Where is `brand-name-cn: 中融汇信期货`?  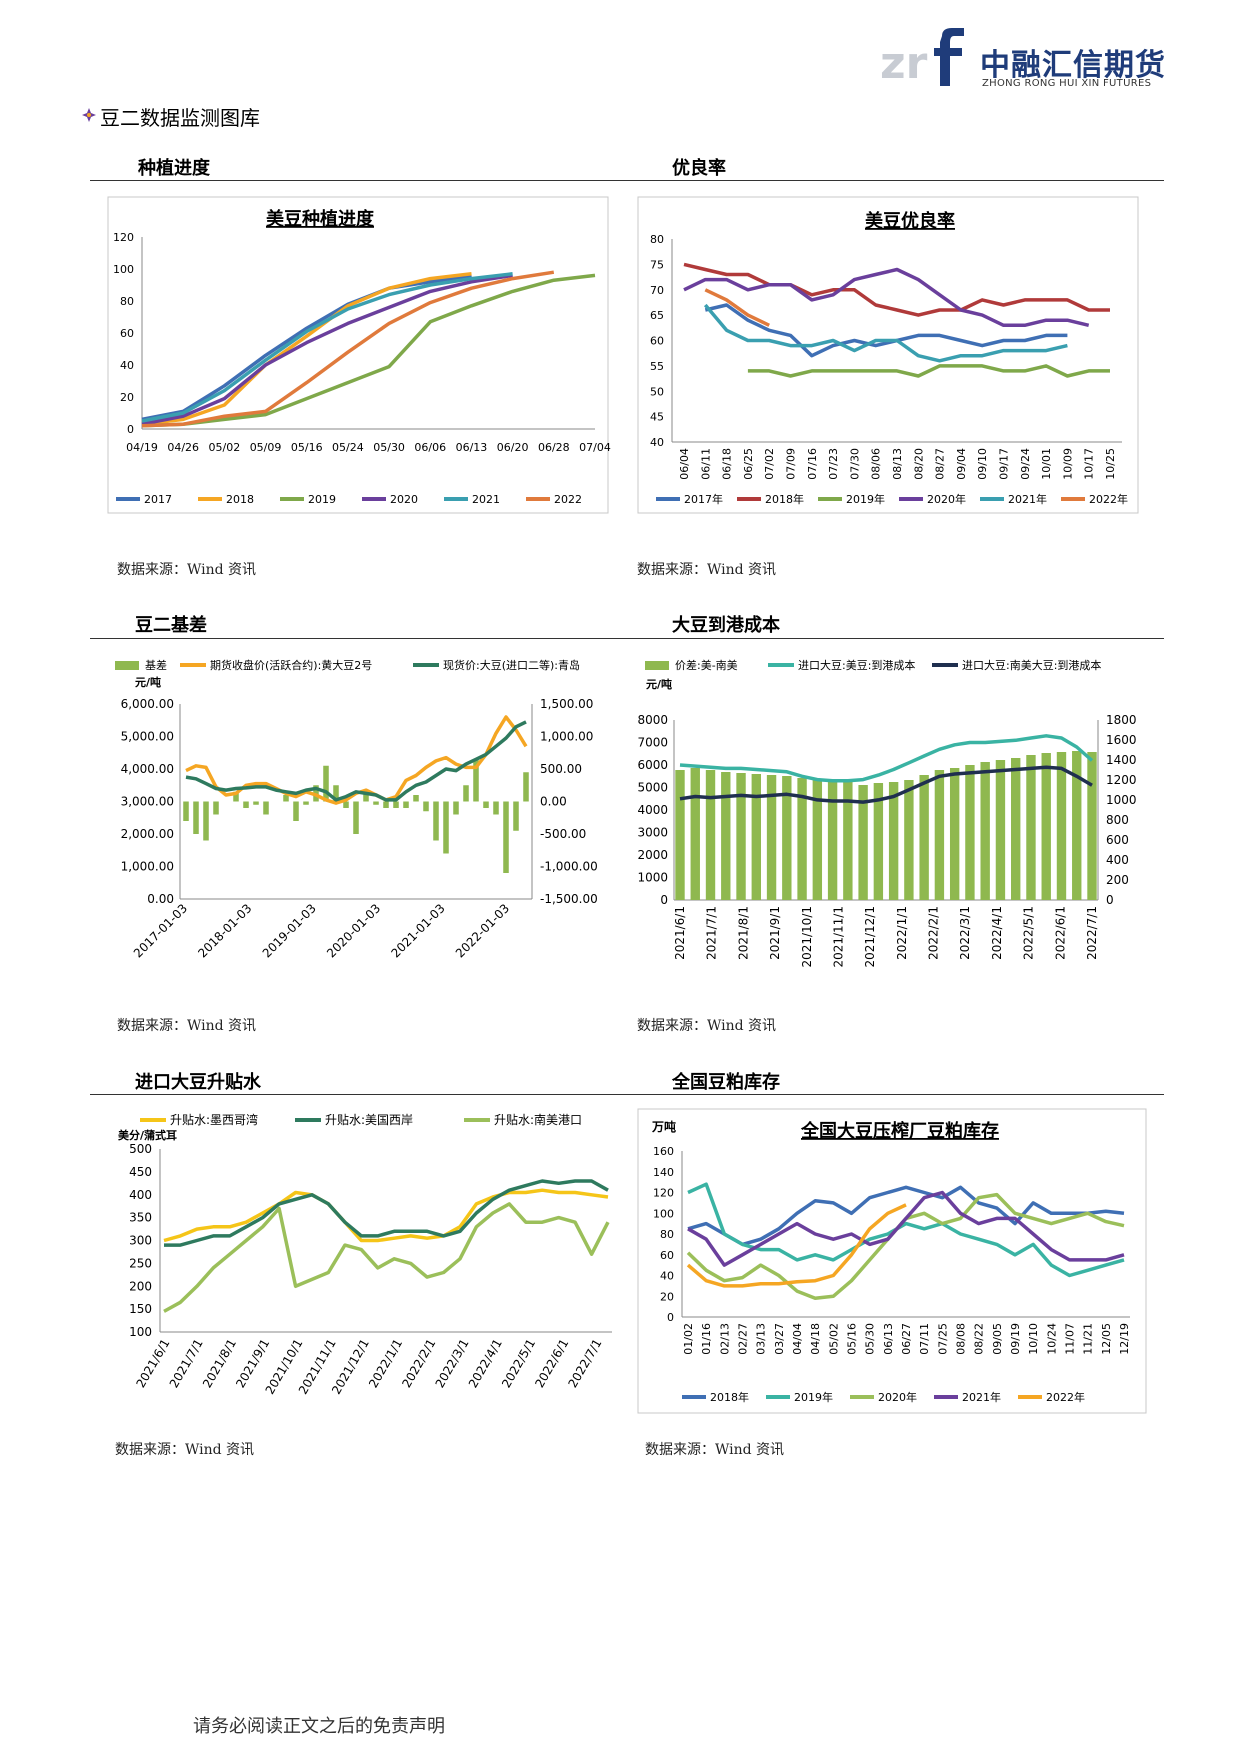
brand-name-cn: 中融汇信期货 is located at coordinates (1073, 65).